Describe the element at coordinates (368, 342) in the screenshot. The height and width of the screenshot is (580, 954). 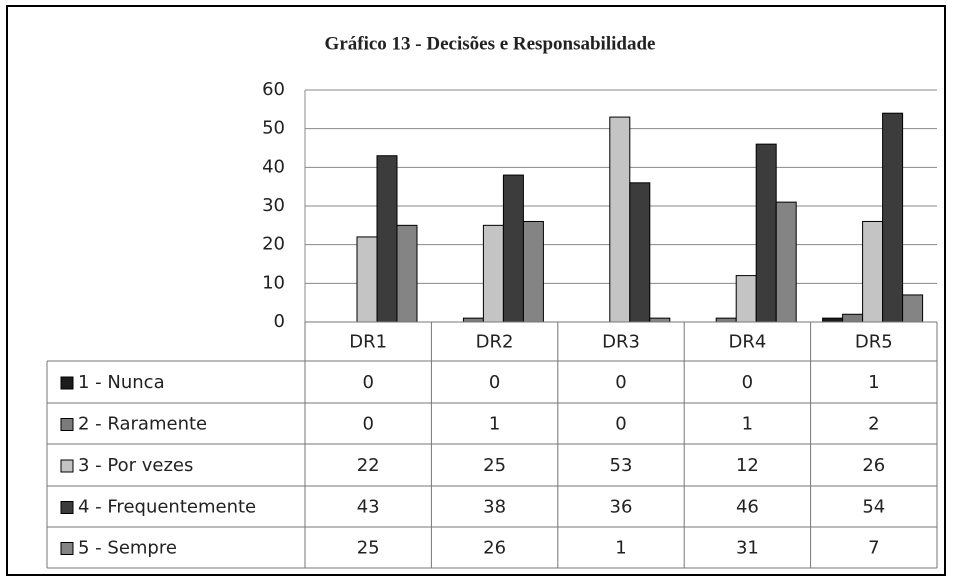
I see `x-tick-label: DR1` at that location.